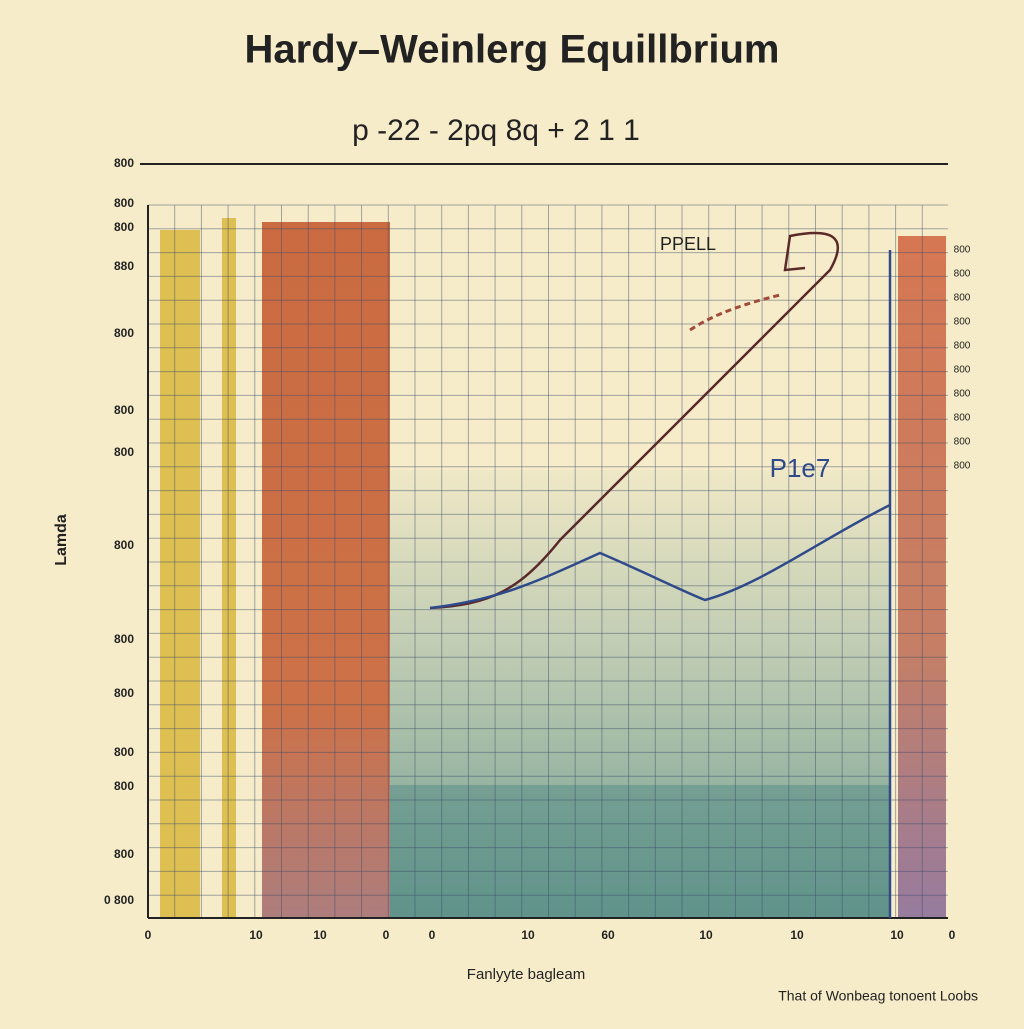 The image size is (1024, 1029). What do you see at coordinates (61, 540) in the screenshot?
I see `y-axis-label: Lamda` at bounding box center [61, 540].